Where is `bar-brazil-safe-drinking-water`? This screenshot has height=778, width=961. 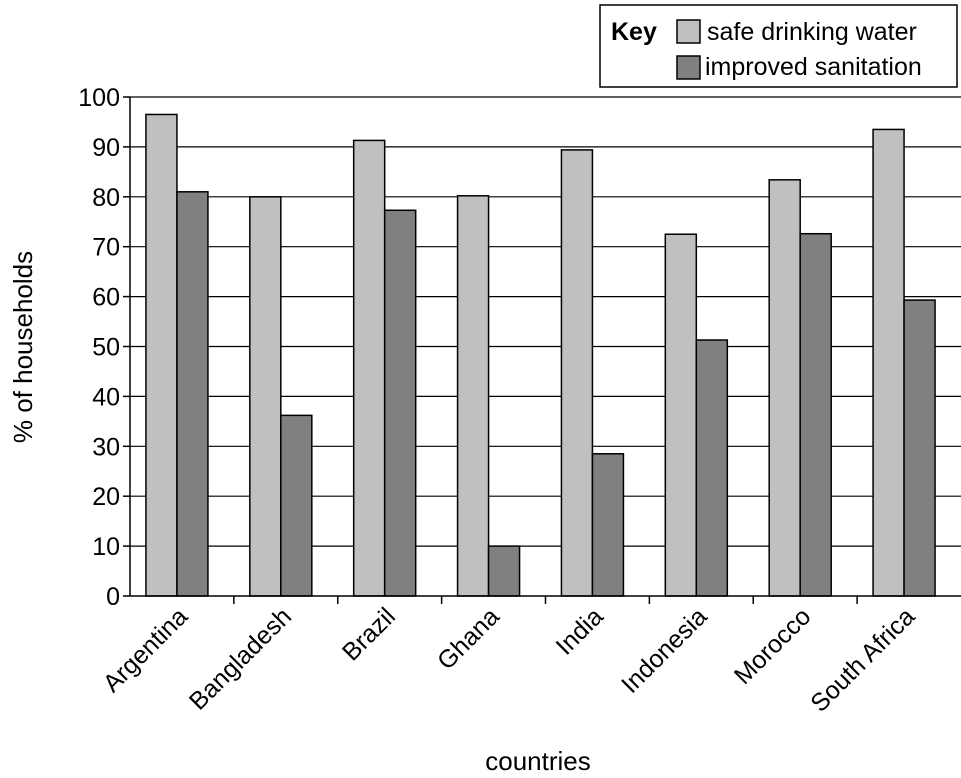 bar-brazil-safe-drinking-water is located at coordinates (369, 368).